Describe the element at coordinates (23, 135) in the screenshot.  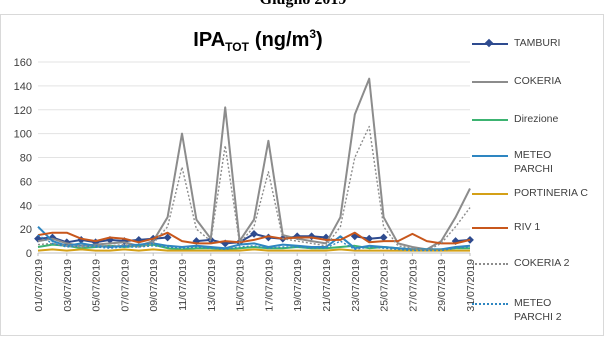
I see `y-tick-label: 100` at that location.